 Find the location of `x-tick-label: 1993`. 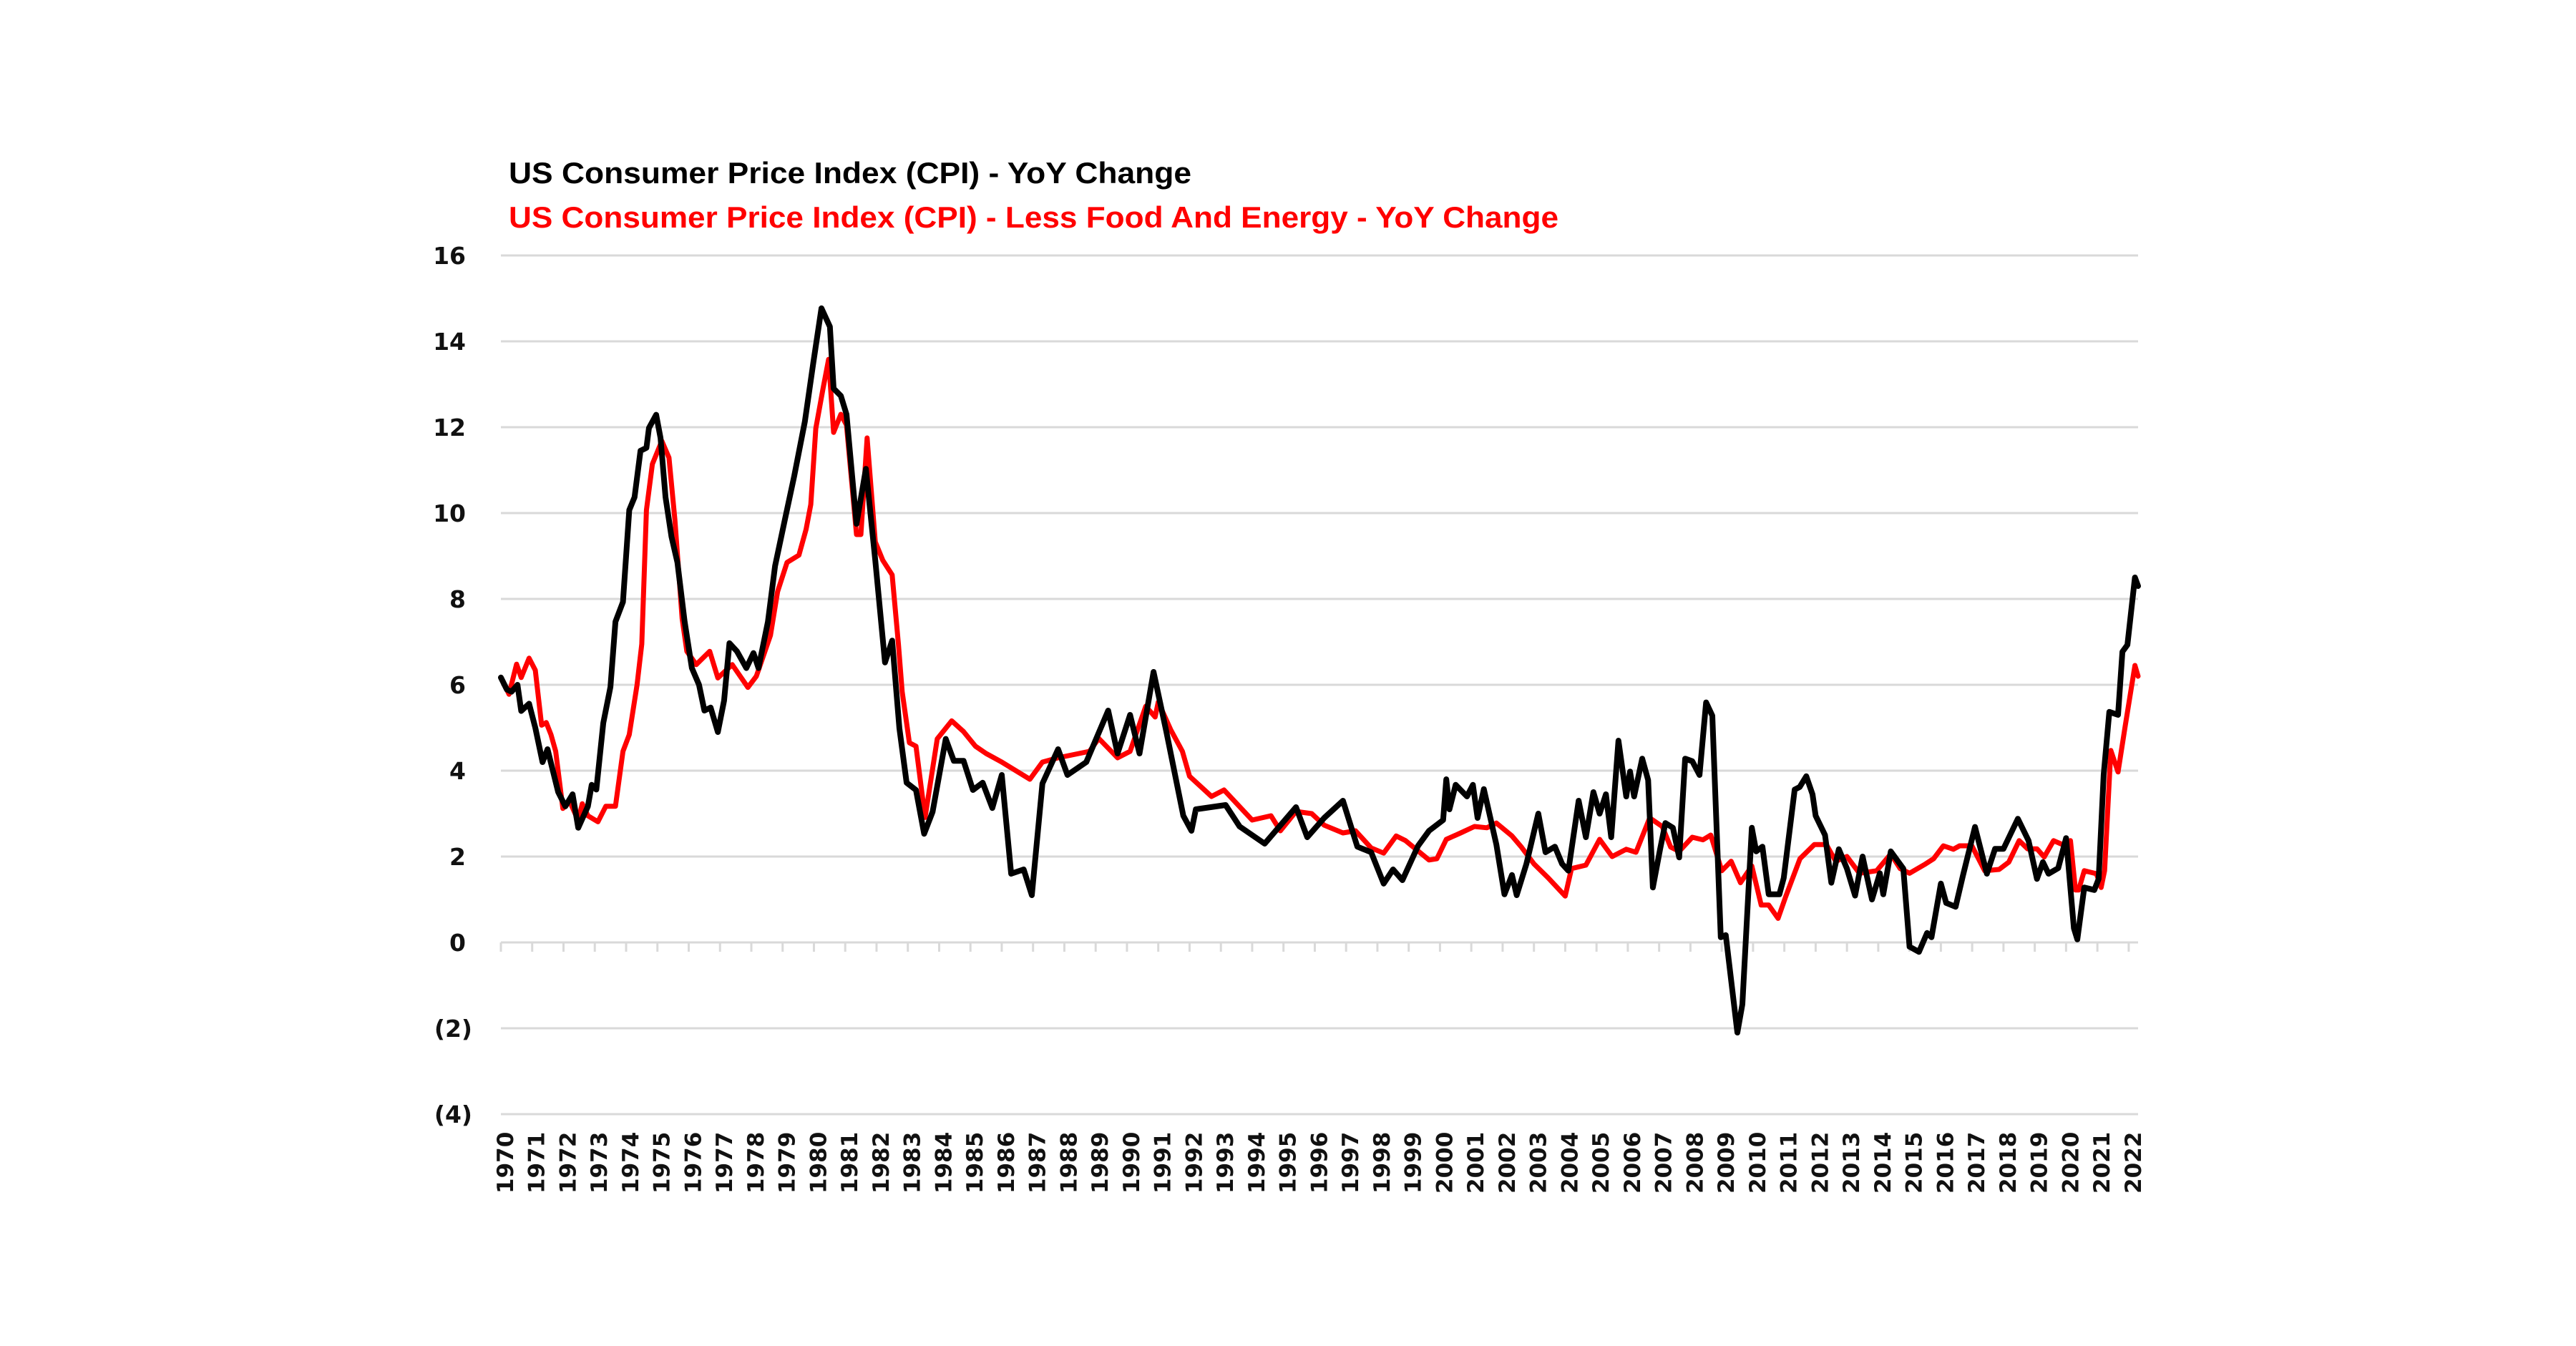

x-tick-label: 1993 is located at coordinates (1226, 1163).